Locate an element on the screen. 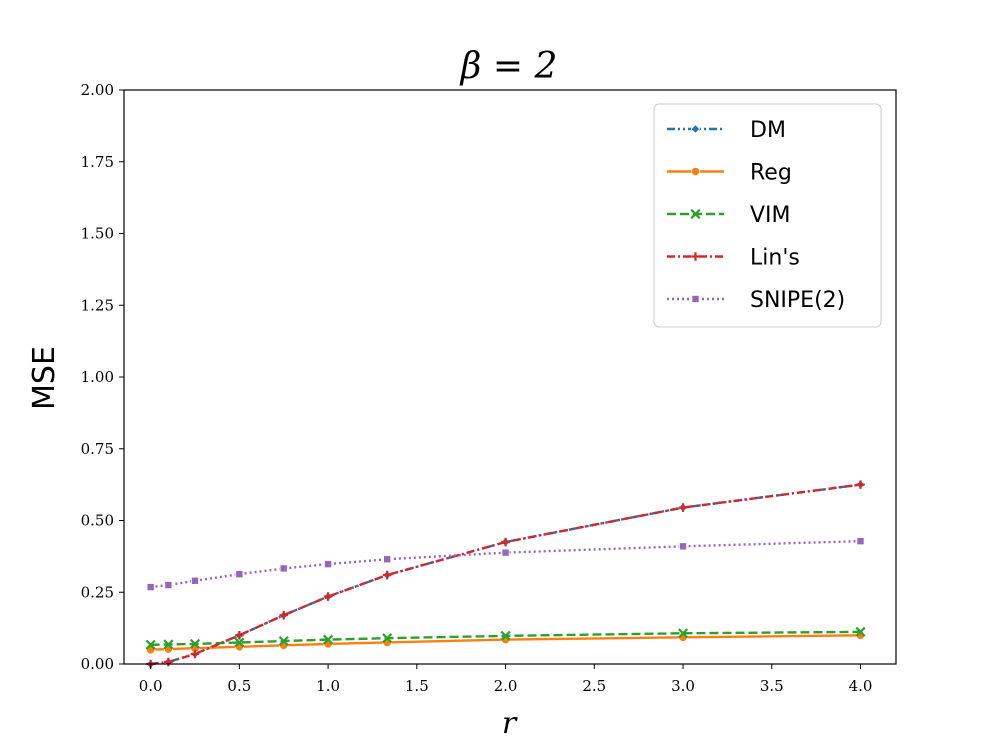  x-tick-label: 2.5 is located at coordinates (594, 686).